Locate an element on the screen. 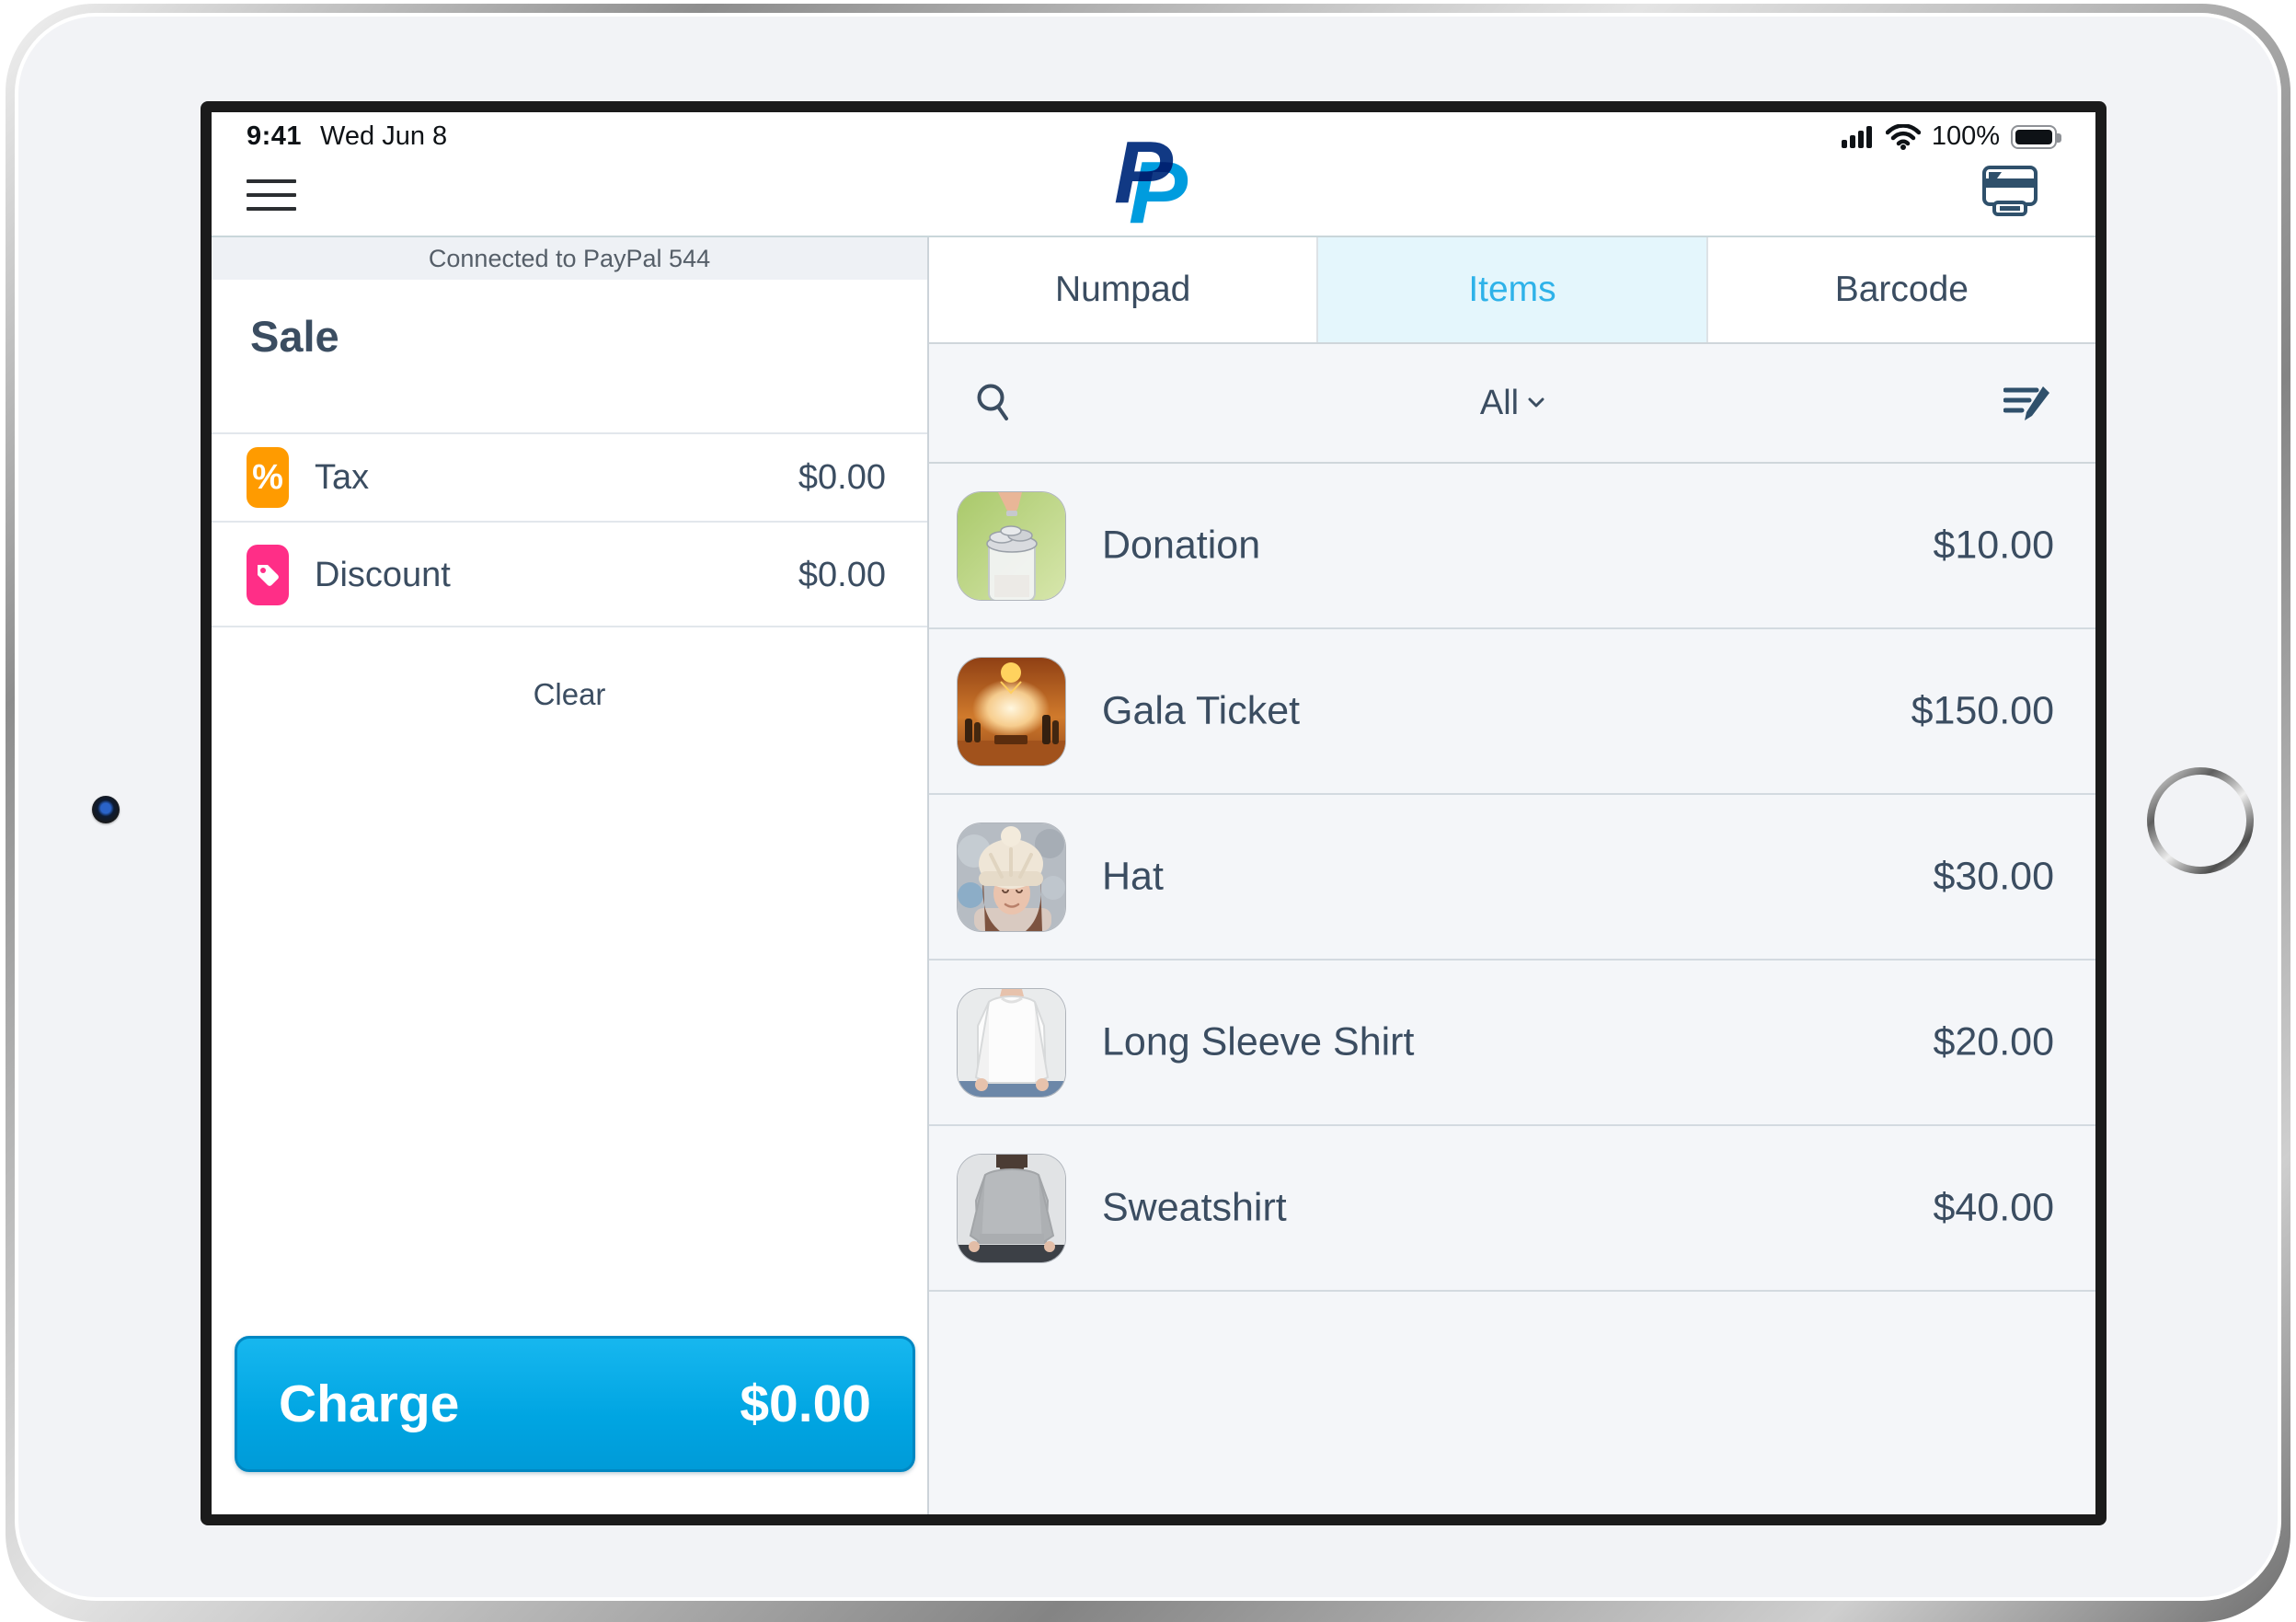  hat-photo is located at coordinates (1011, 877).